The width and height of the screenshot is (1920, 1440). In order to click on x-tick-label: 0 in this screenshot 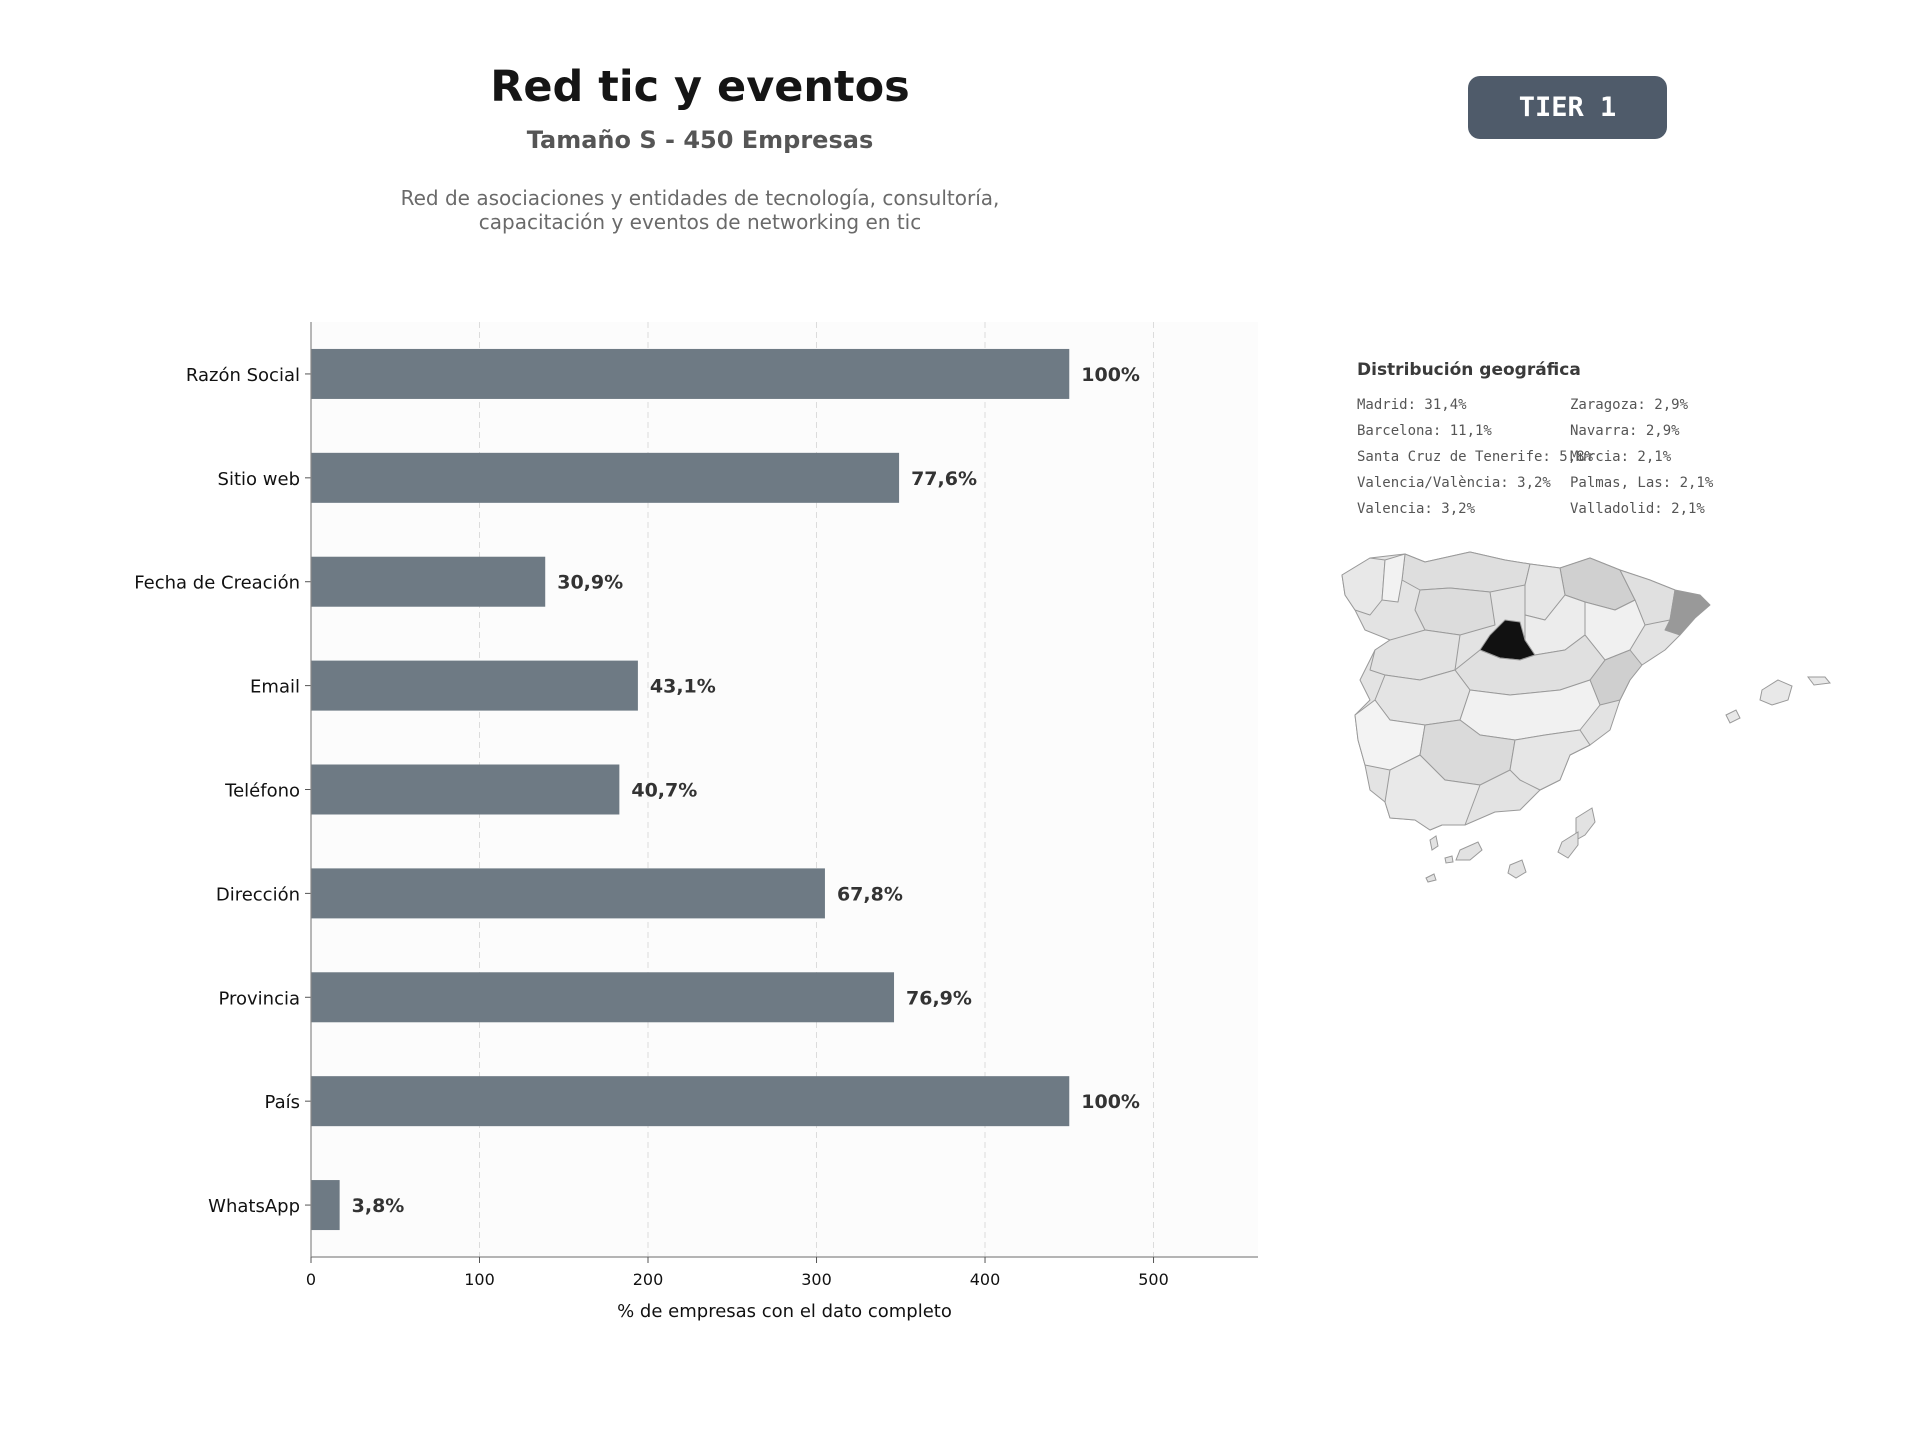, I will do `click(311, 1279)`.